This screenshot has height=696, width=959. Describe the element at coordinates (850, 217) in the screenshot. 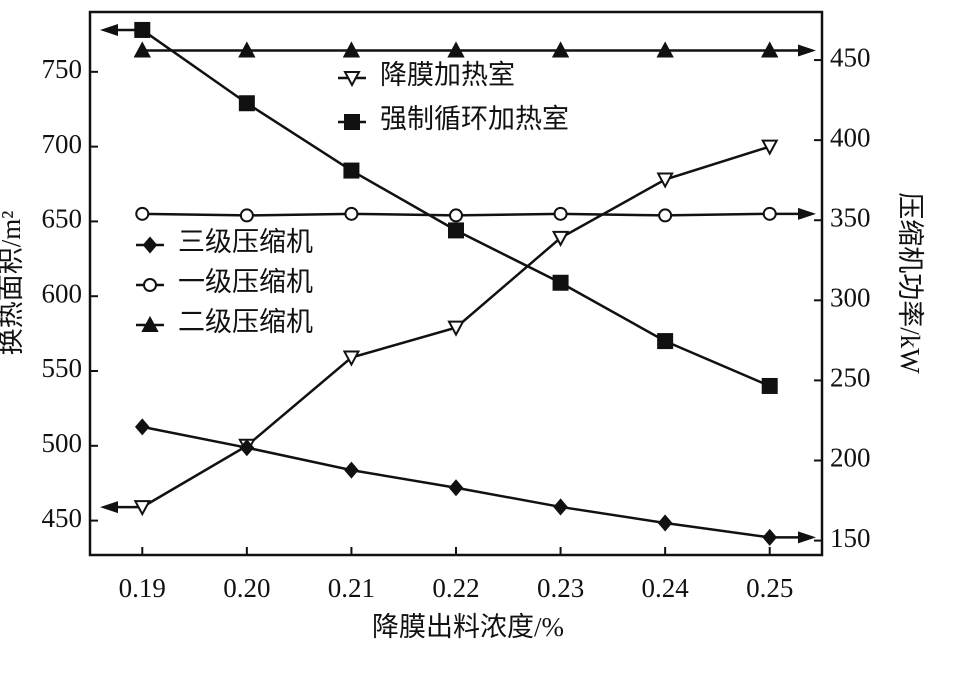

I see `y2-tick-label: 350` at that location.